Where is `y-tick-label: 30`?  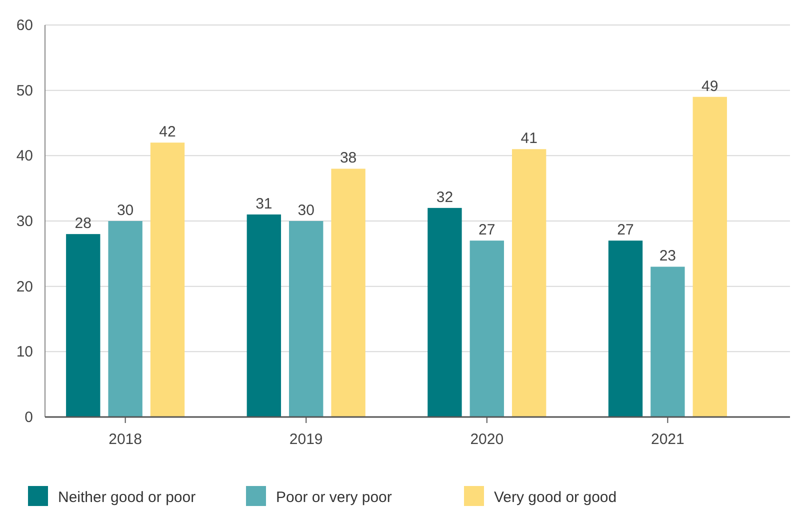
y-tick-label: 30 is located at coordinates (24, 221).